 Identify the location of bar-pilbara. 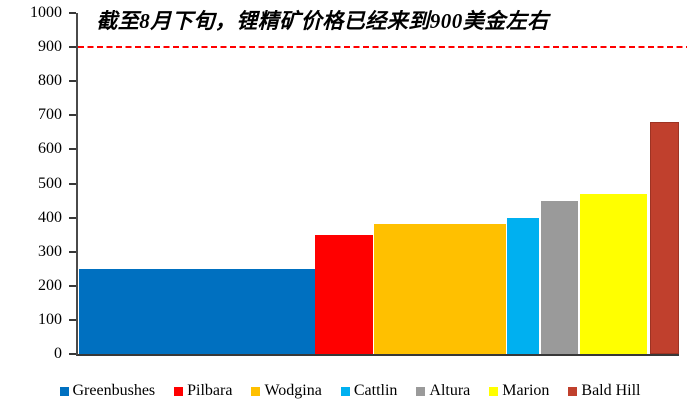
(344, 294).